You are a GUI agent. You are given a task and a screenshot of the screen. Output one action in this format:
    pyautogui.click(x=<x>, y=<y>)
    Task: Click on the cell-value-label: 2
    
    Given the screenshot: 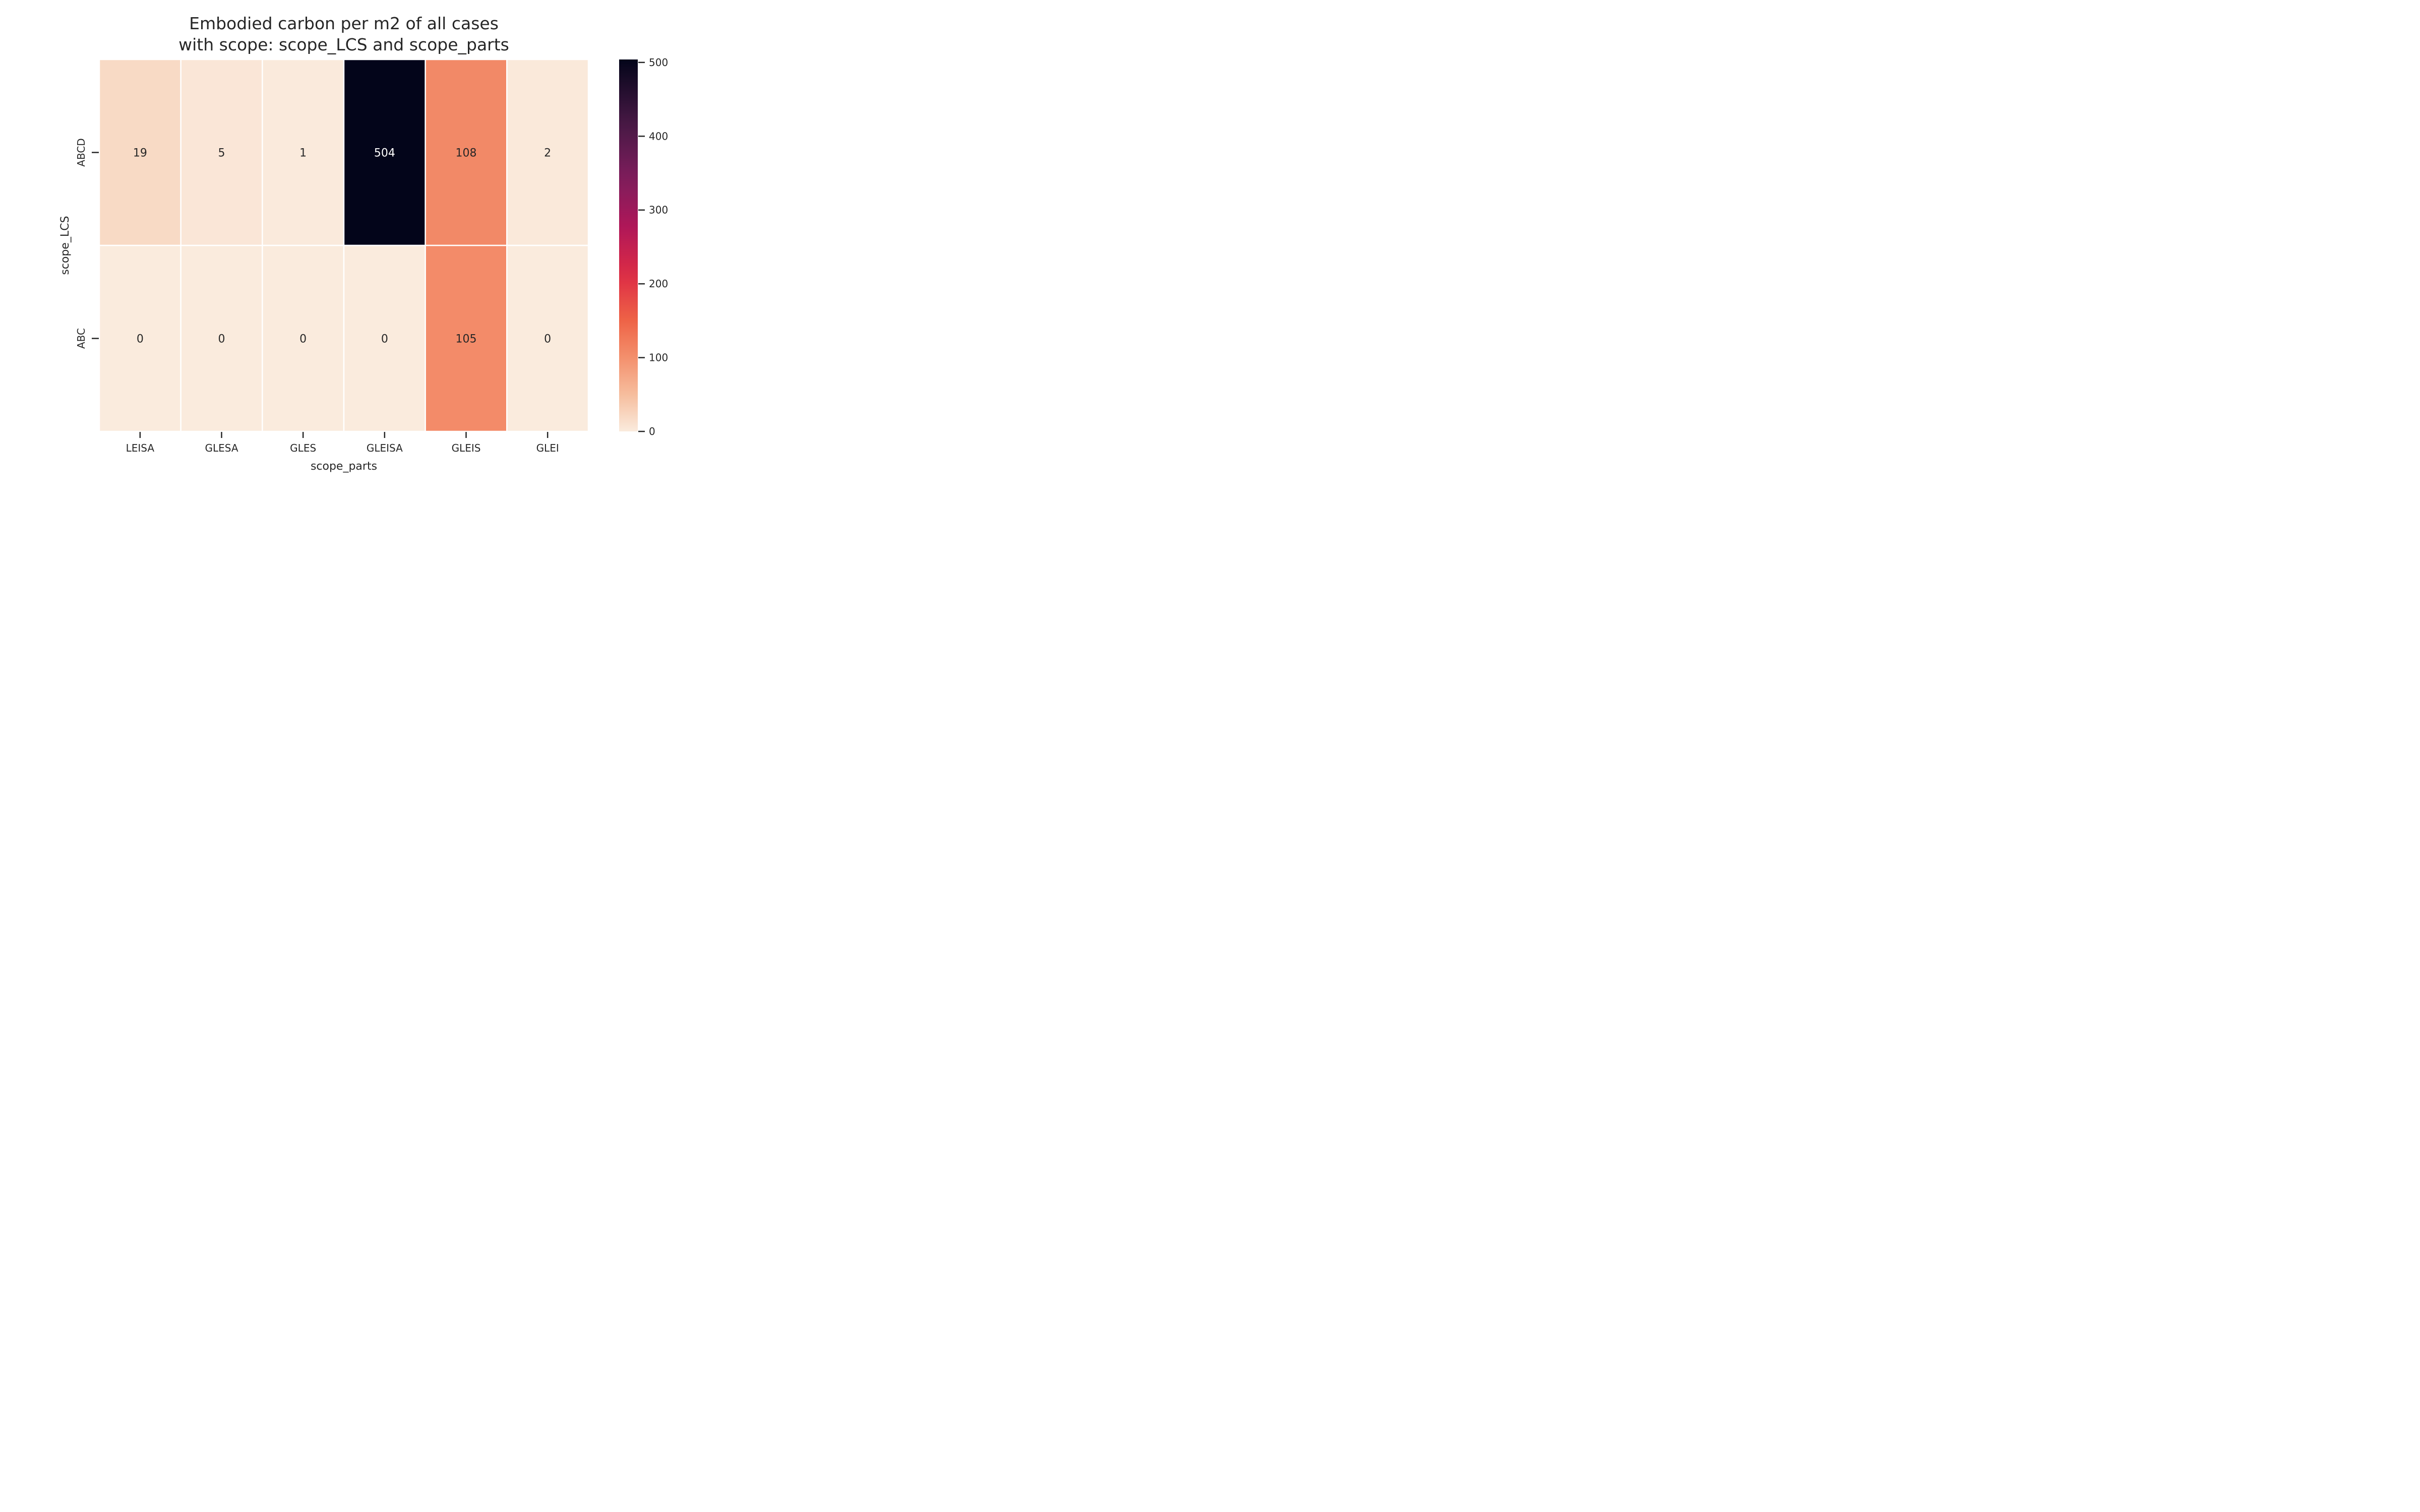 What is the action you would take?
    pyautogui.click(x=547, y=153)
    